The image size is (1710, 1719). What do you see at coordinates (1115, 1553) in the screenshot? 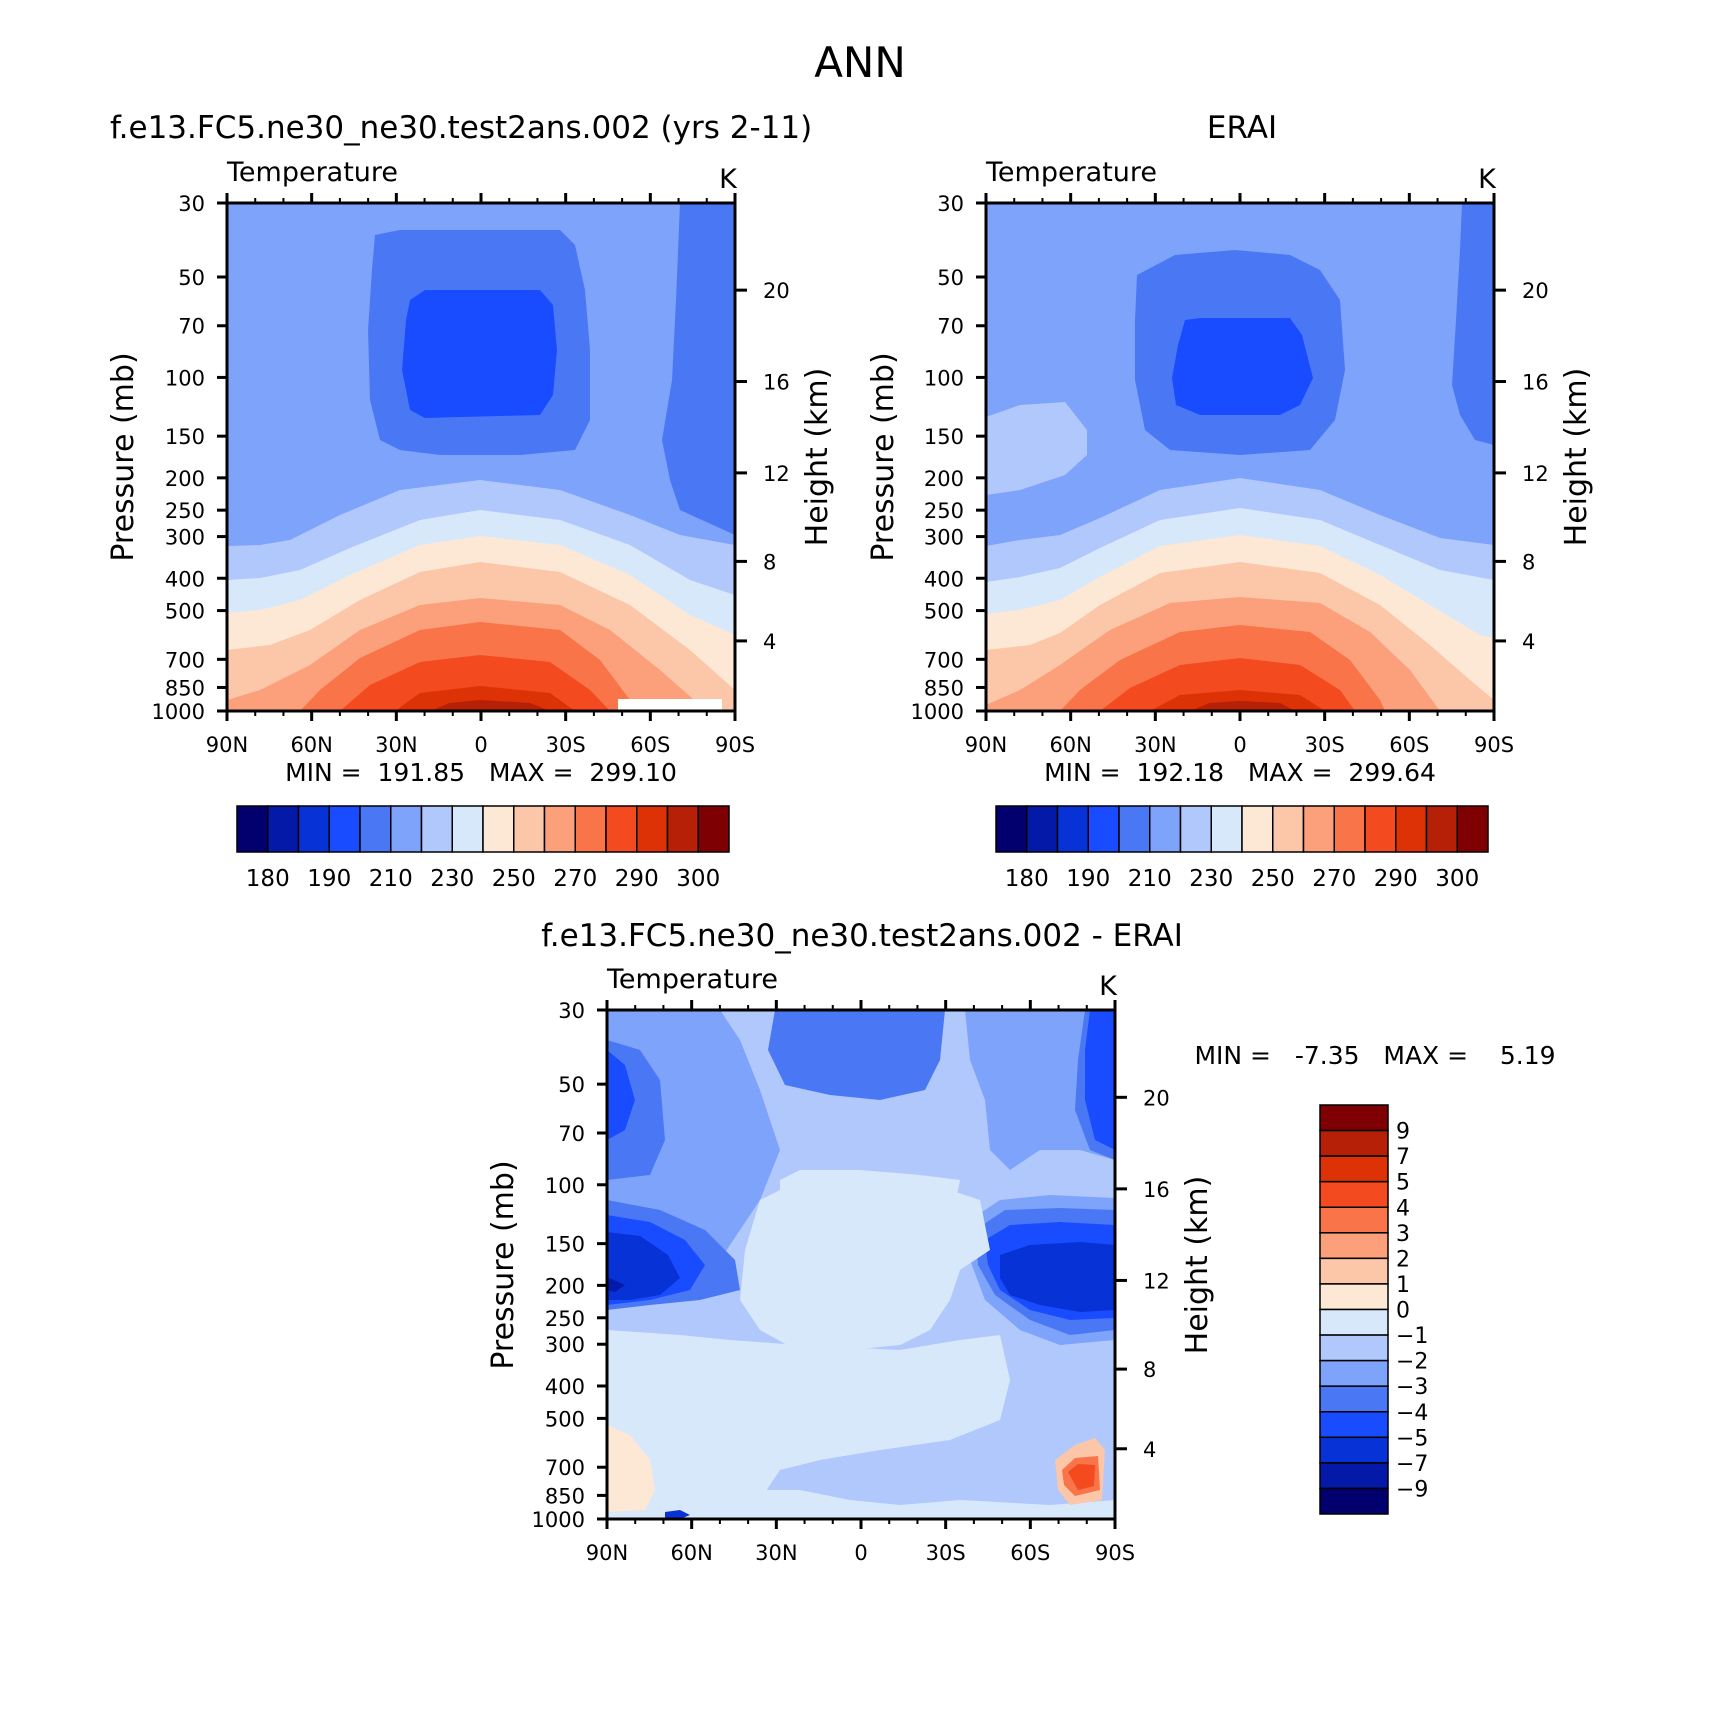
I see `diff-xtick-label: 90S` at bounding box center [1115, 1553].